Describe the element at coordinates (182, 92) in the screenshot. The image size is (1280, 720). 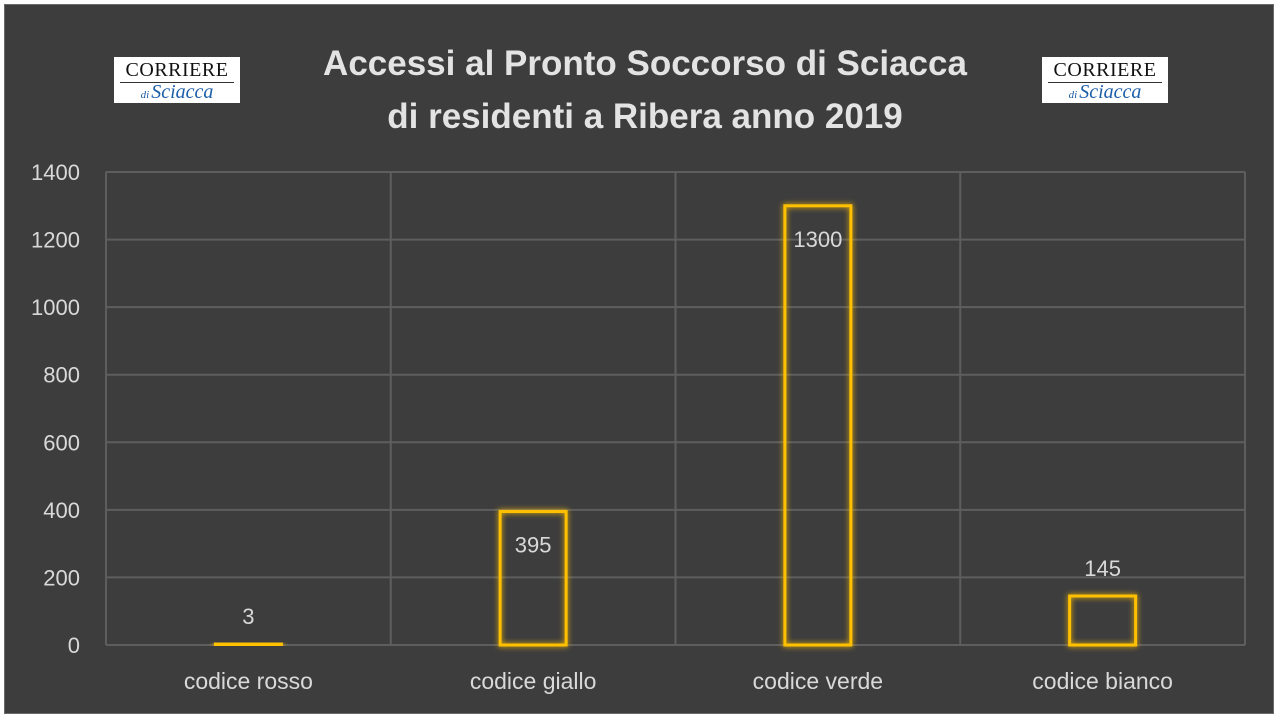
I see `logo-left-word: Sciacca` at that location.